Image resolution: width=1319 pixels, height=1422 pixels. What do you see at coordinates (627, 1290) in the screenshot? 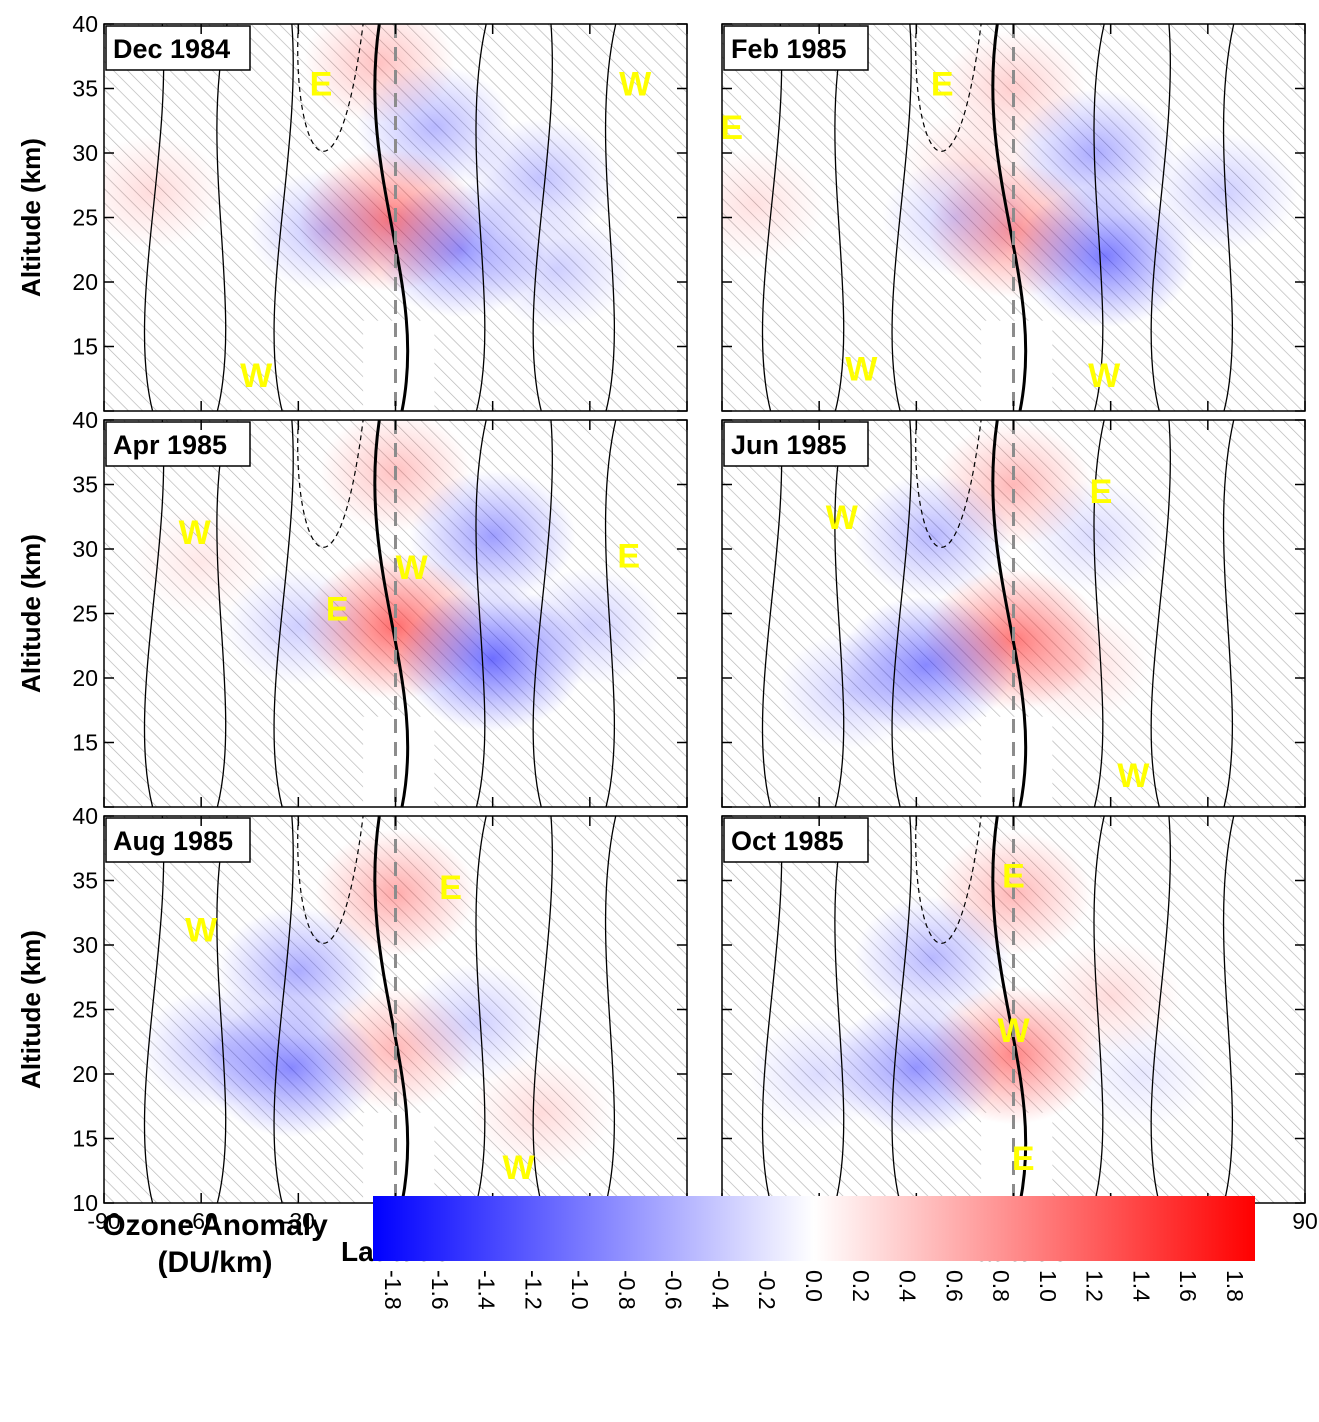
I see `colorbar-tick-label: -0.8` at bounding box center [627, 1290].